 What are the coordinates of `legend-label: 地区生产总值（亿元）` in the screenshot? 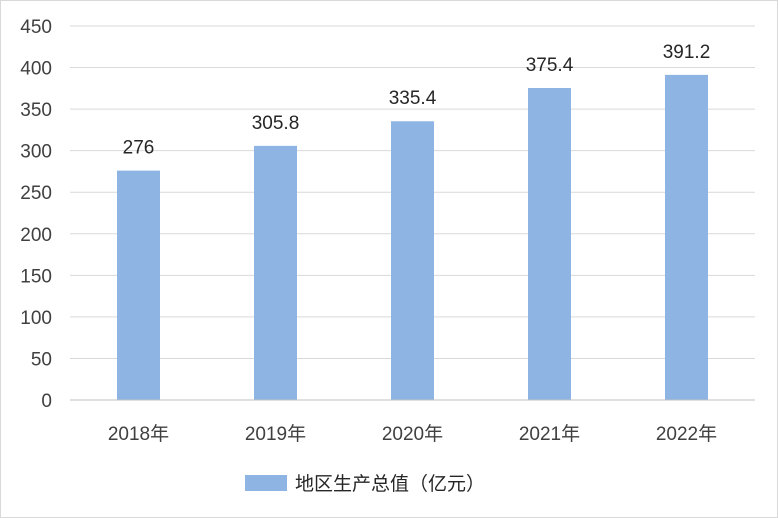 It's located at (390, 484).